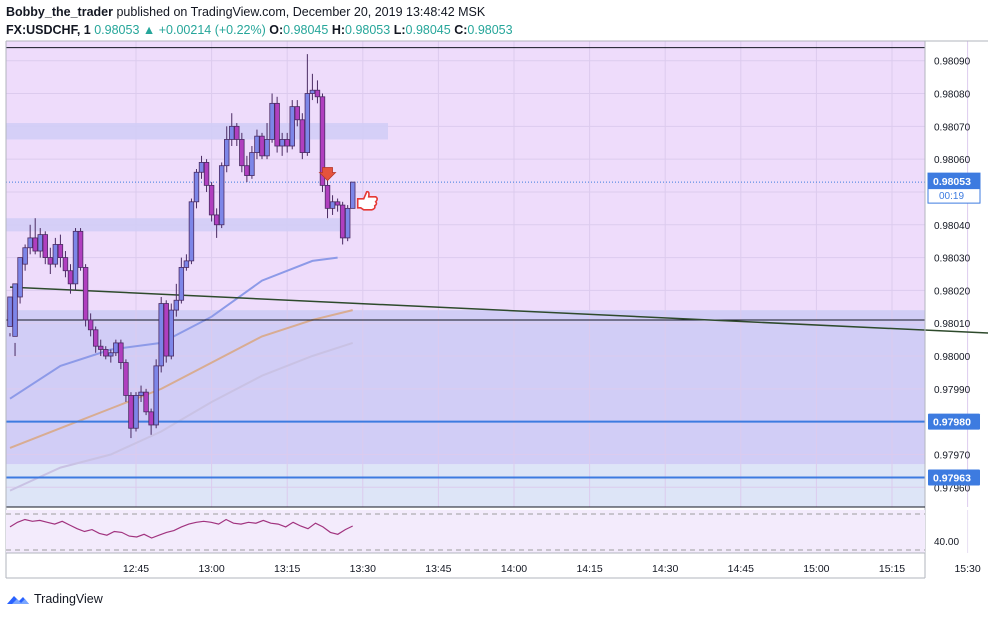 This screenshot has height=618, width=988. I want to click on price-tick-label: 0.98060, so click(952, 160).